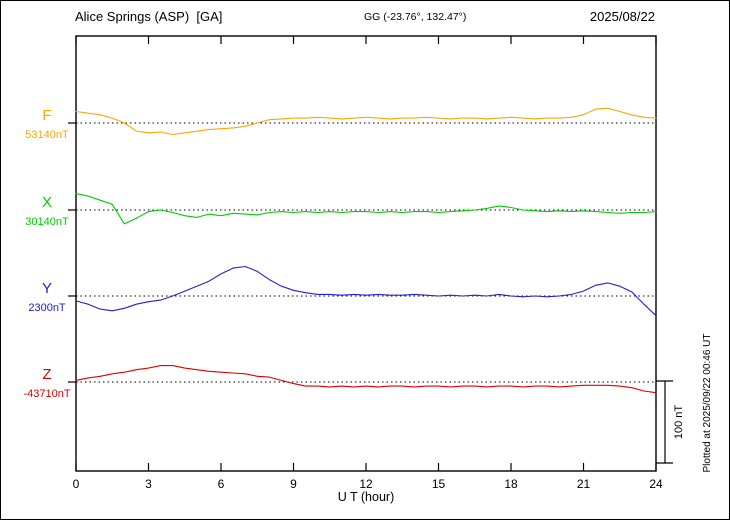 This screenshot has width=730, height=520. Describe the element at coordinates (47, 308) in the screenshot. I see `series-baseline-value-y: 2300nT` at that location.